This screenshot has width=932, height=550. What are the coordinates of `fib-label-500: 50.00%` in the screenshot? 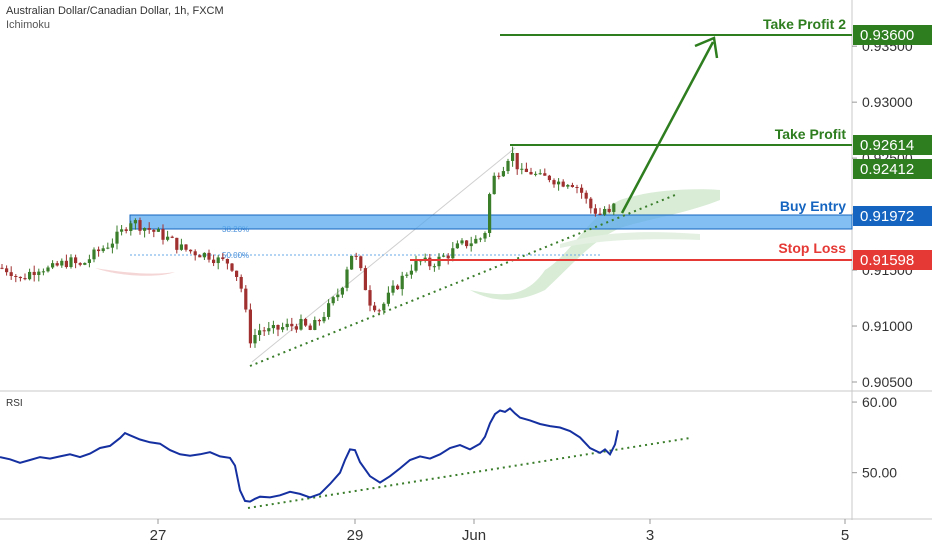 It's located at (235, 255).